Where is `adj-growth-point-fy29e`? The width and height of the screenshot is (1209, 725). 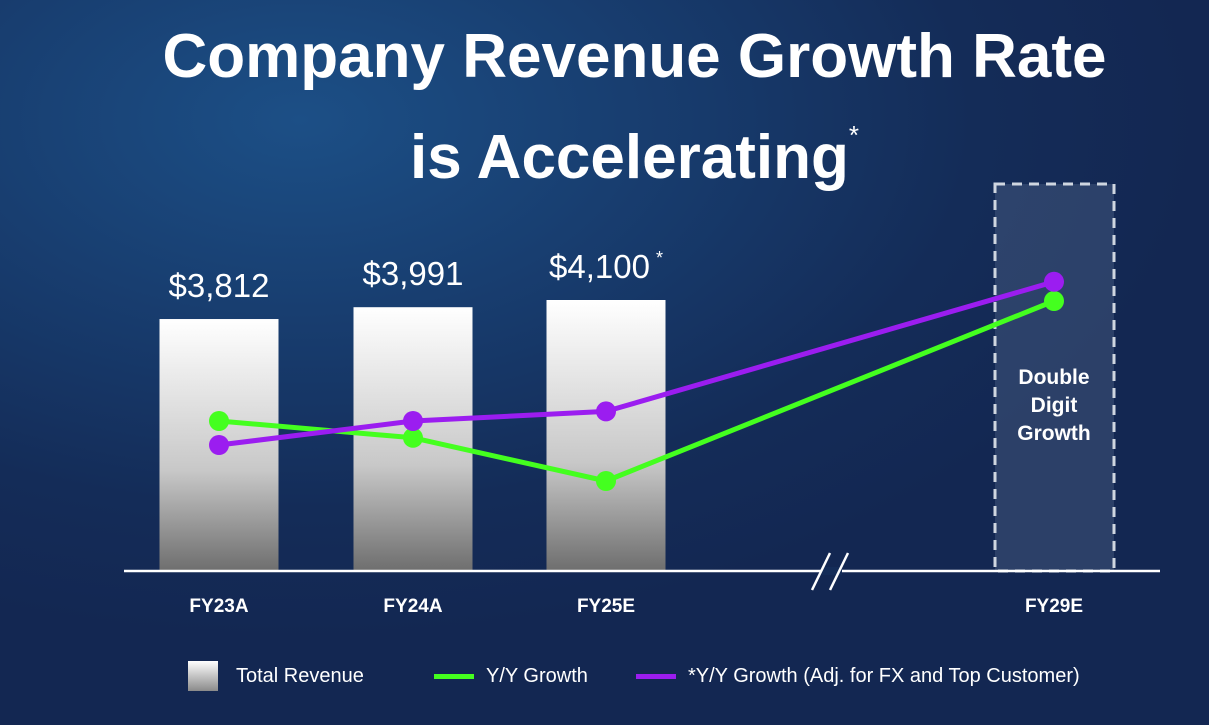 adj-growth-point-fy29e is located at coordinates (1054, 281).